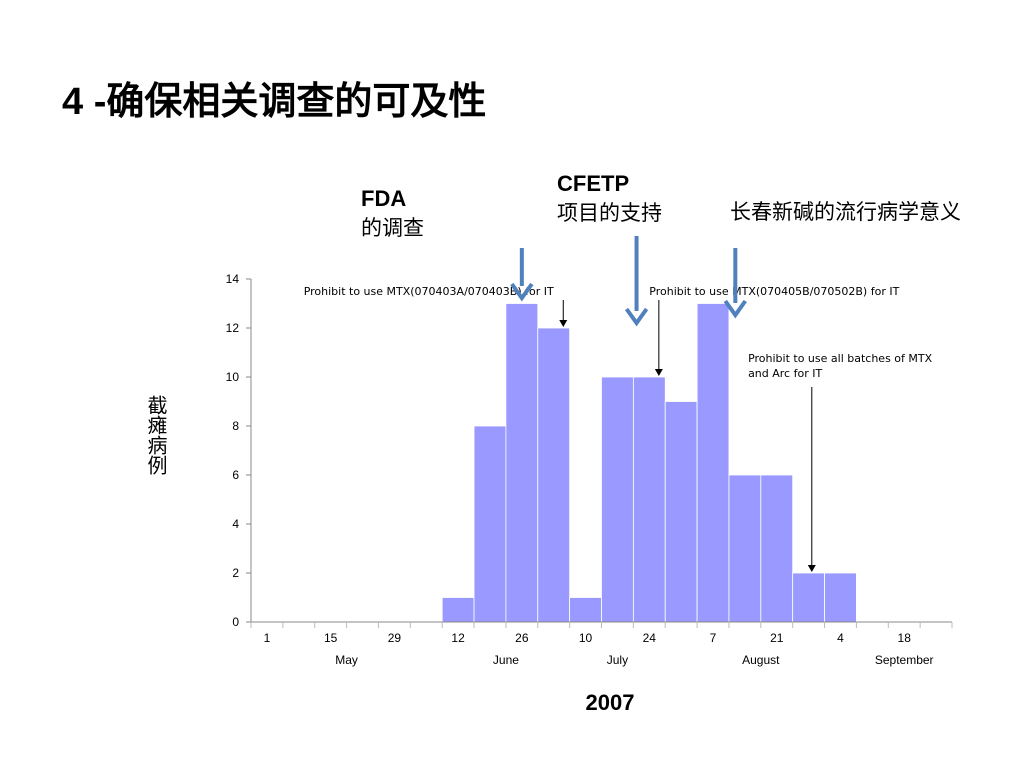  Describe the element at coordinates (840, 638) in the screenshot. I see `x-tick-label: 4` at that location.